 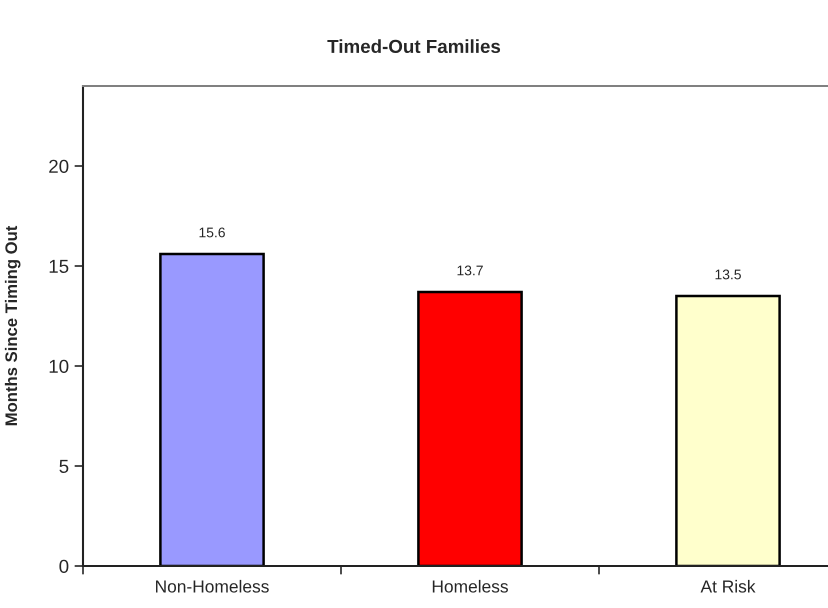 I want to click on x-tick-label: Homeless, so click(x=470, y=586).